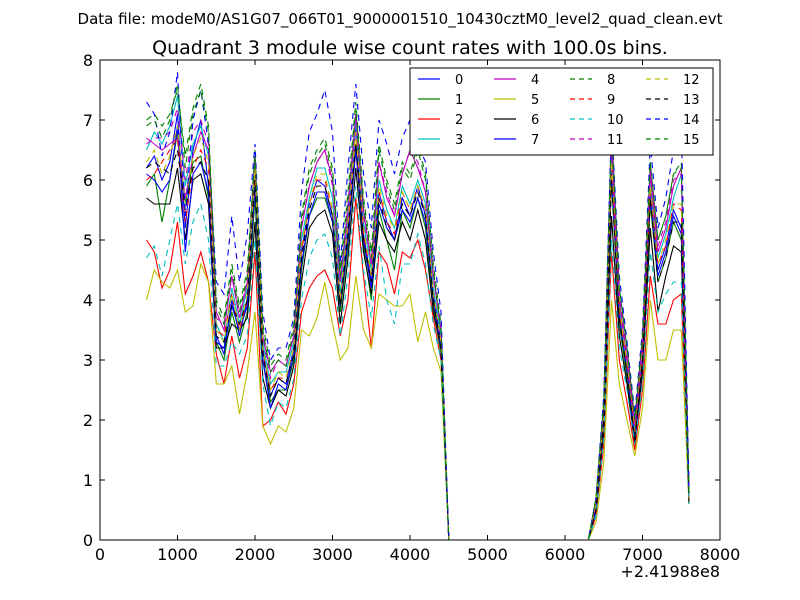 The width and height of the screenshot is (800, 600). What do you see at coordinates (459, 100) in the screenshot?
I see `legend-label-1: 1` at bounding box center [459, 100].